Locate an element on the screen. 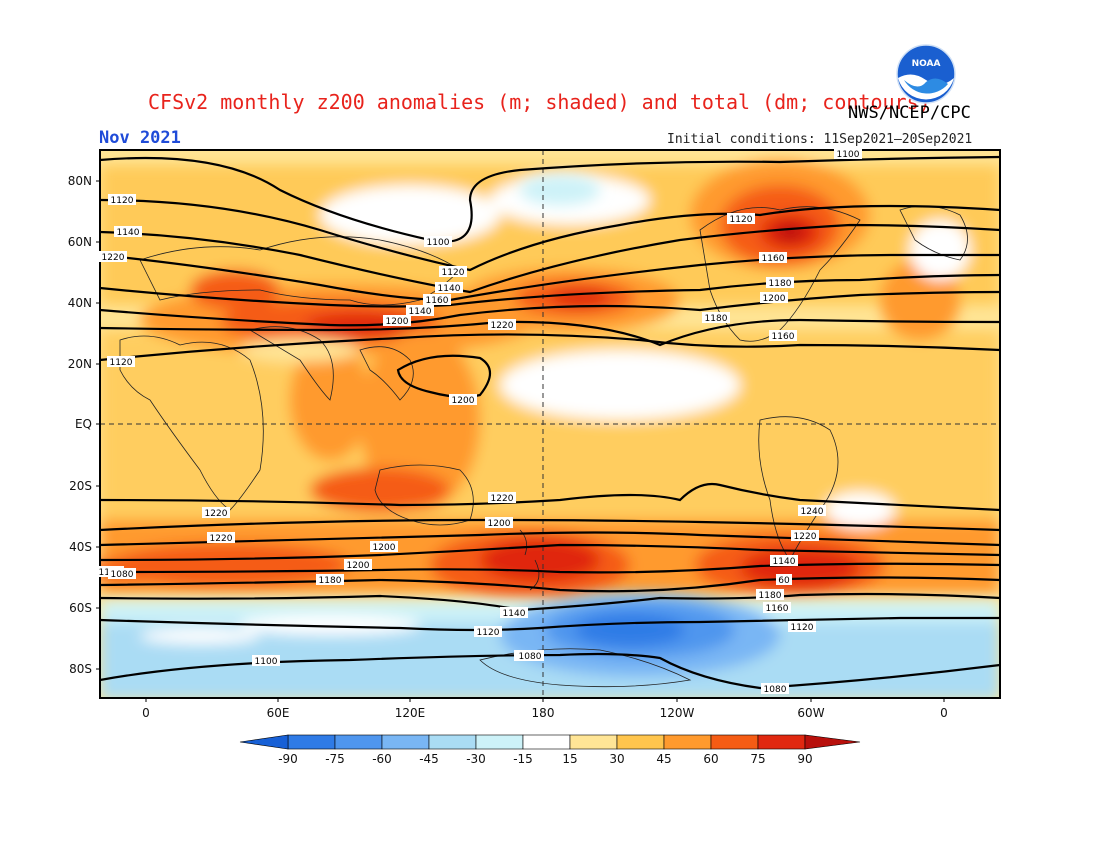 This screenshot has width=1100, height=850. lon-tick-label: 120W is located at coordinates (677, 713).